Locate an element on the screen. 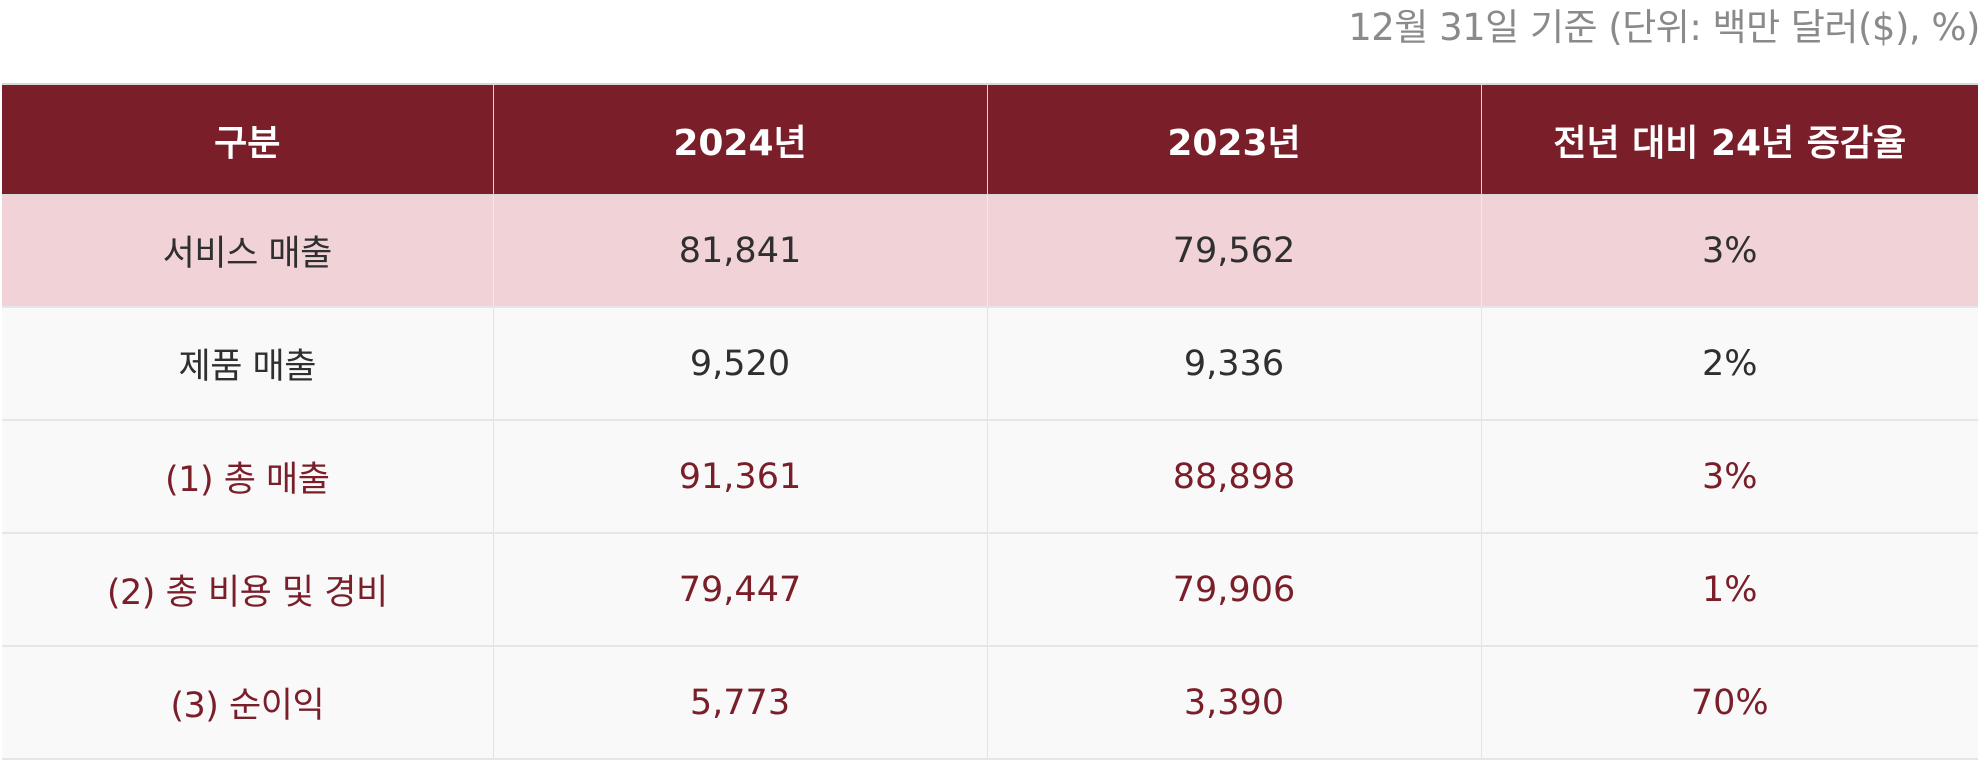 The image size is (1980, 760). table-row: 제품 매출 9,520 9,336 2% is located at coordinates (990, 364).